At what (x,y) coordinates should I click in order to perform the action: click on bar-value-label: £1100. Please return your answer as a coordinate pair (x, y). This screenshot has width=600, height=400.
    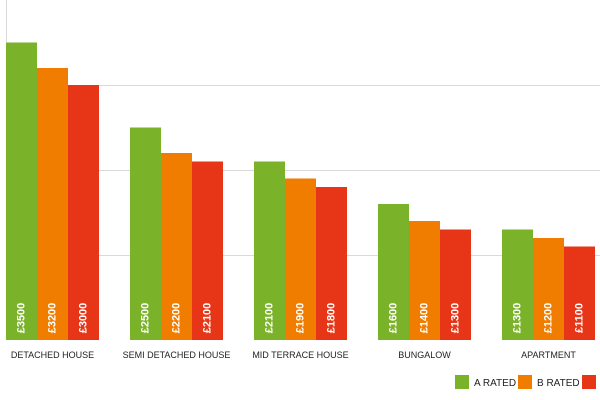
    Looking at the image, I should click on (579, 318).